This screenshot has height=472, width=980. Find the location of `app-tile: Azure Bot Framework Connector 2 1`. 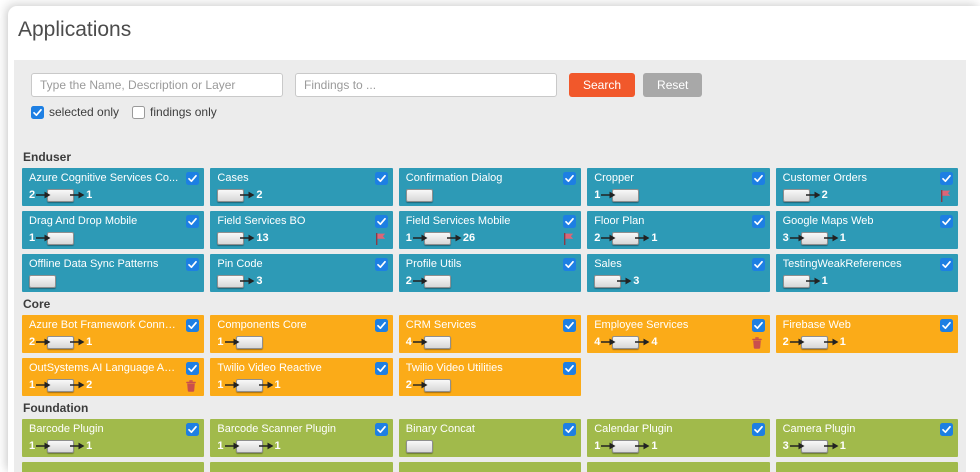

app-tile: Azure Bot Framework Connector 2 1 is located at coordinates (113, 334).